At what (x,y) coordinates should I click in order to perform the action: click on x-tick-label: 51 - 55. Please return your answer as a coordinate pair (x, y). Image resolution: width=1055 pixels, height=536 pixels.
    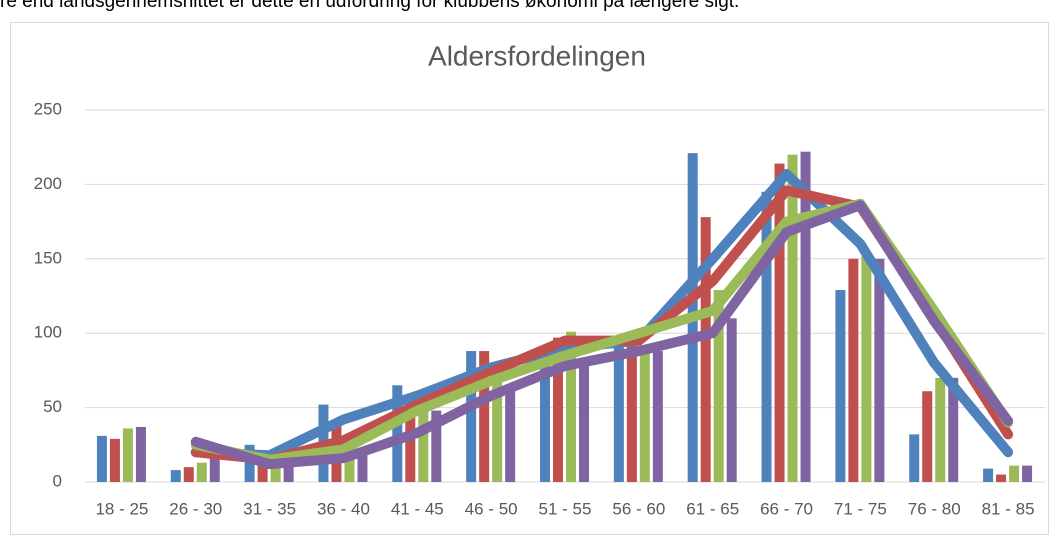
    Looking at the image, I should click on (565, 508).